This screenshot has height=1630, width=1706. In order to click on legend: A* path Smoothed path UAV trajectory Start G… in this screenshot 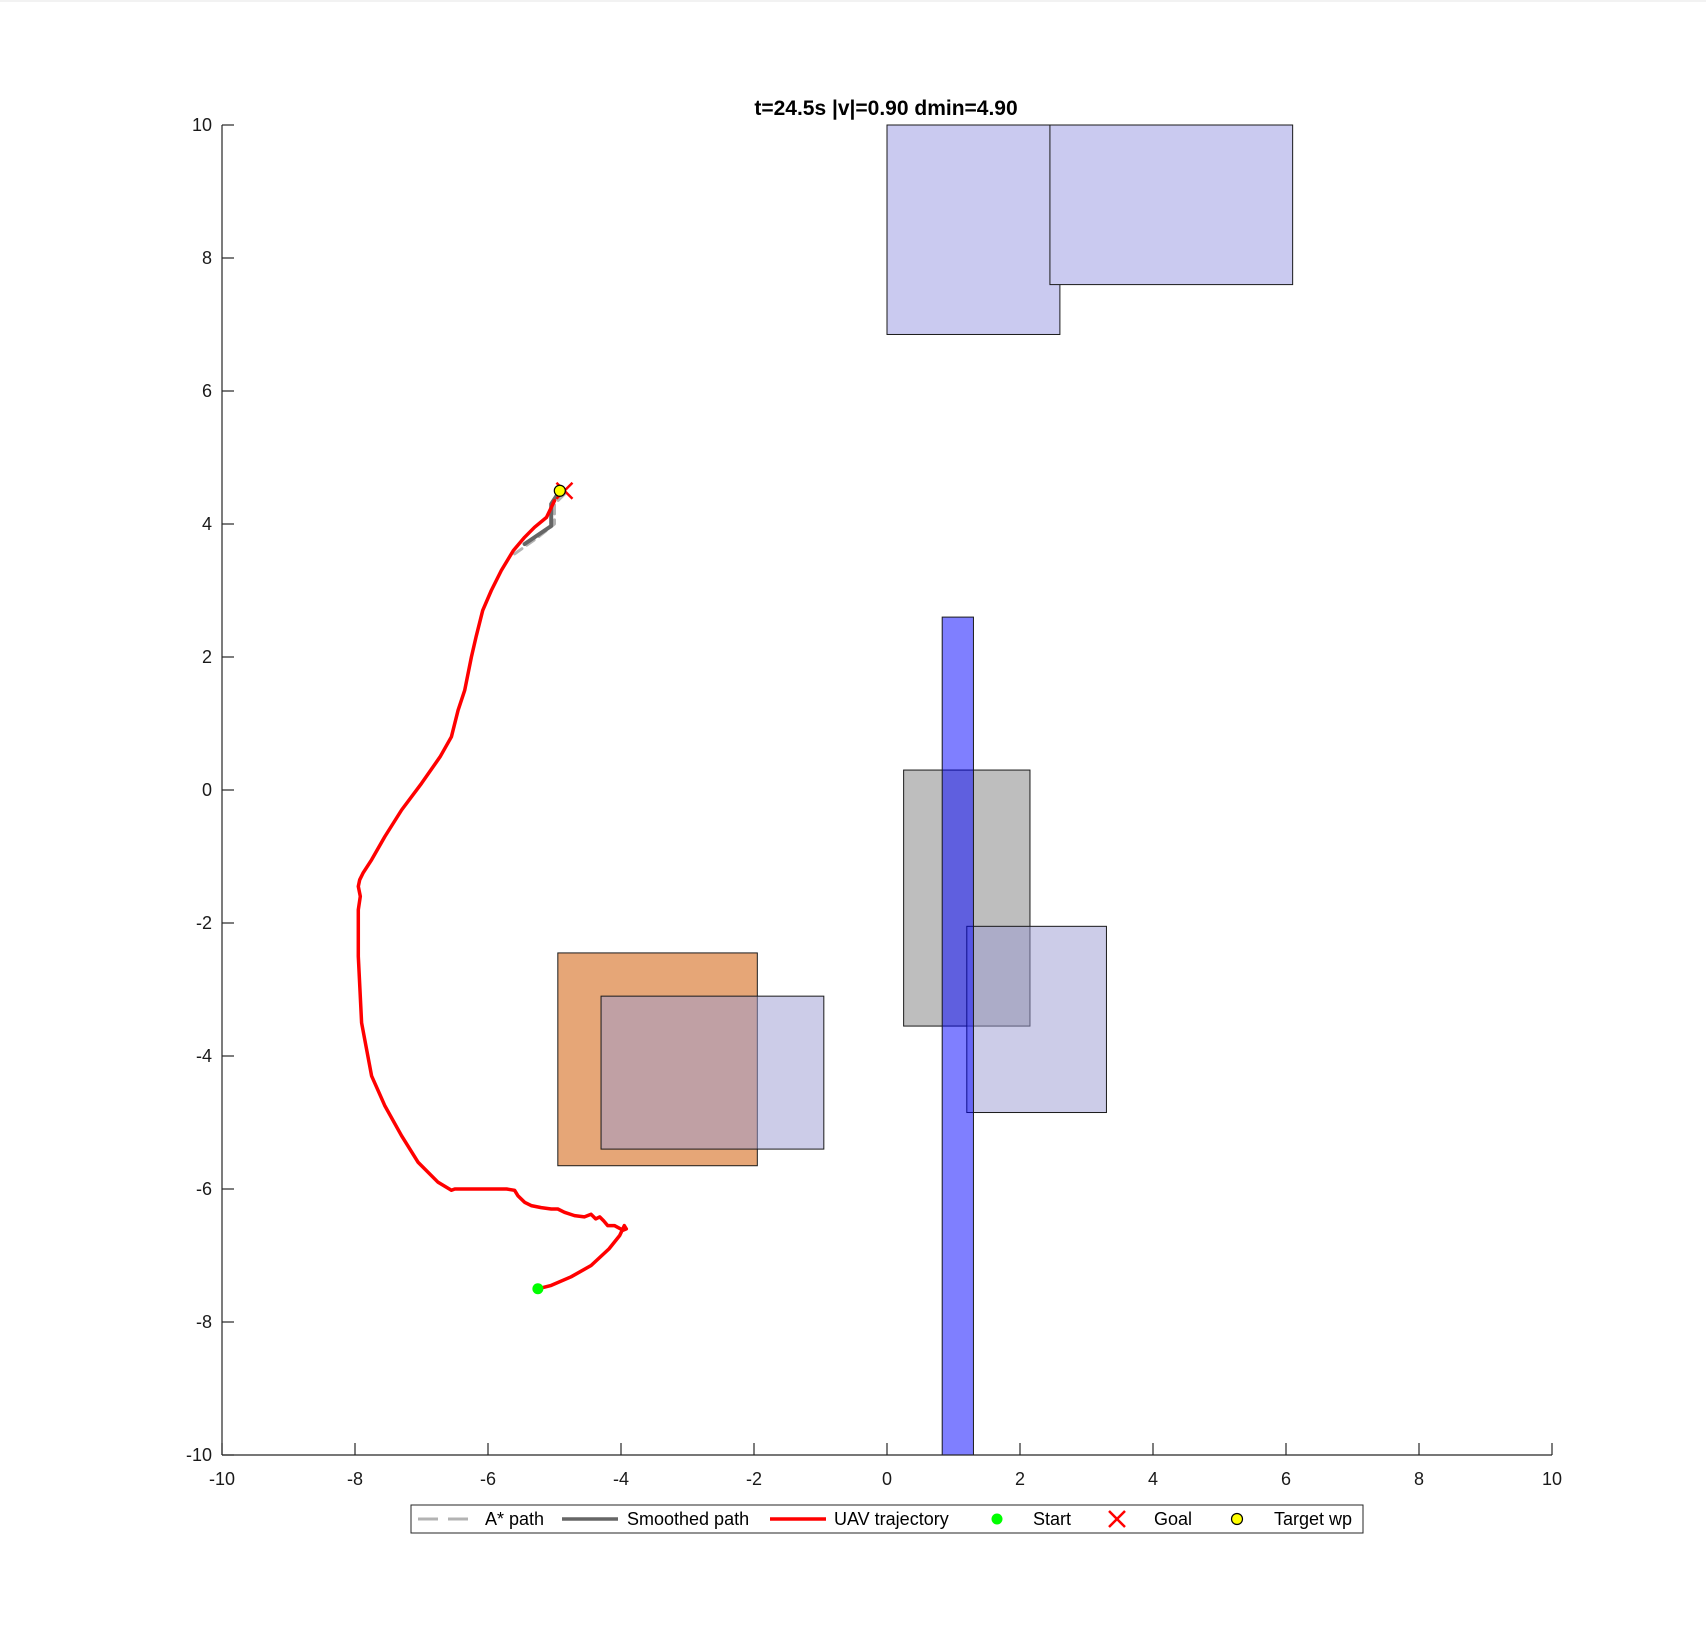, I will do `click(887, 1519)`.